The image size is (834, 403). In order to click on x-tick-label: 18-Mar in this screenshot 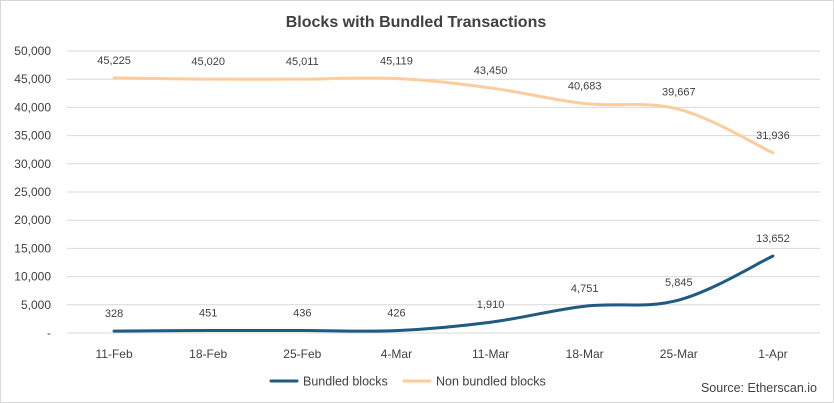, I will do `click(585, 354)`.